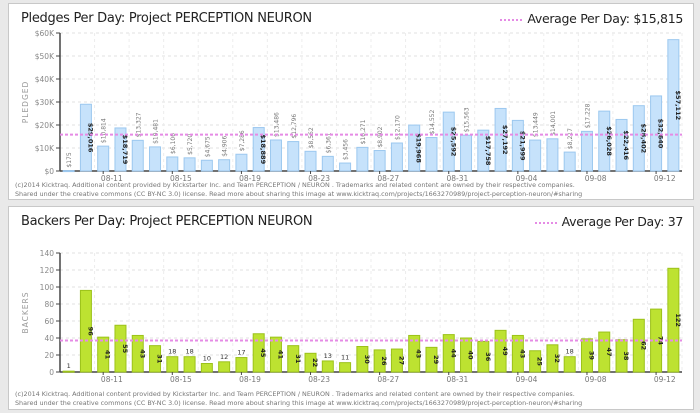 This screenshot has height=413, width=700. What do you see at coordinates (45, 33) in the screenshot?
I see `y-tick-label: $60K` at bounding box center [45, 33].